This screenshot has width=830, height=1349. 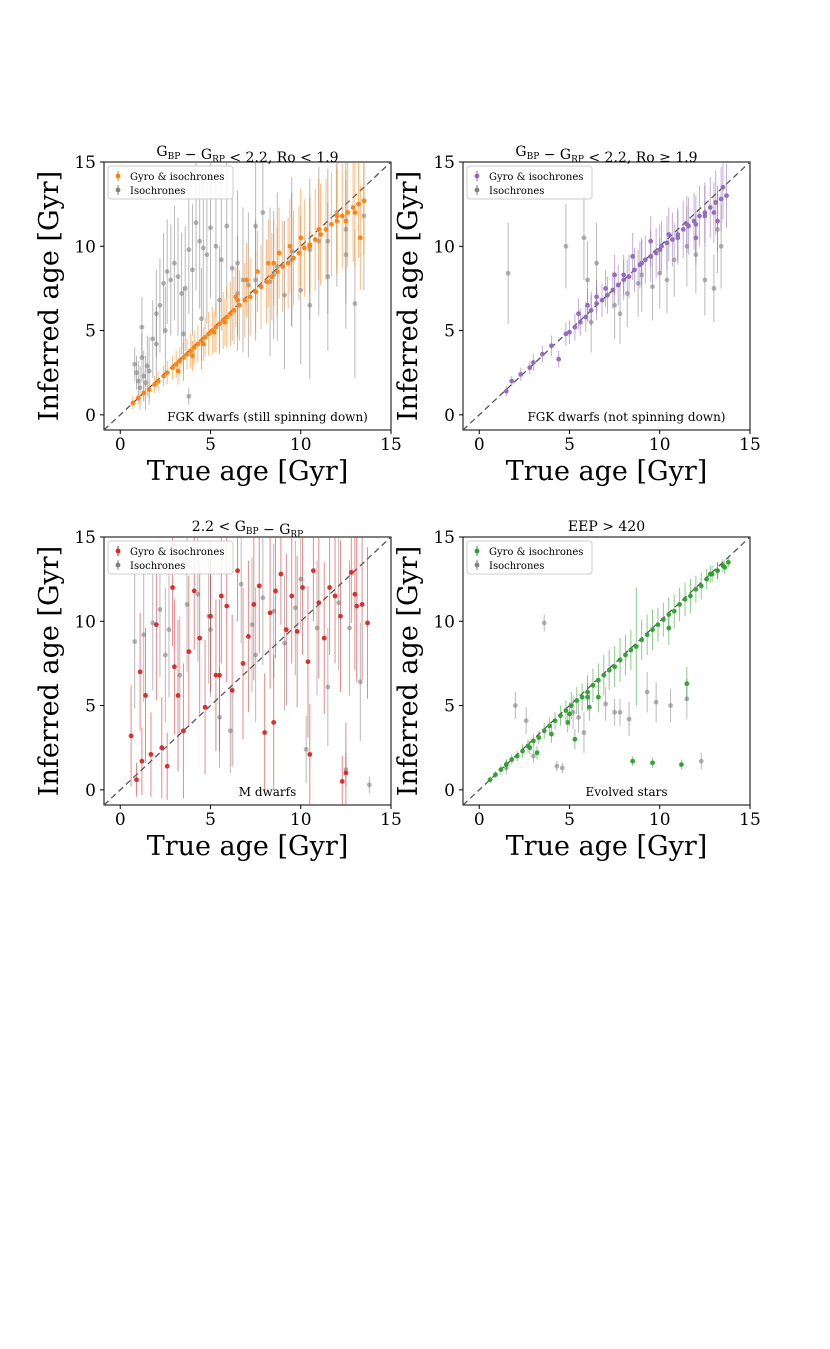 I want to click on legend-box, so click(x=529, y=557).